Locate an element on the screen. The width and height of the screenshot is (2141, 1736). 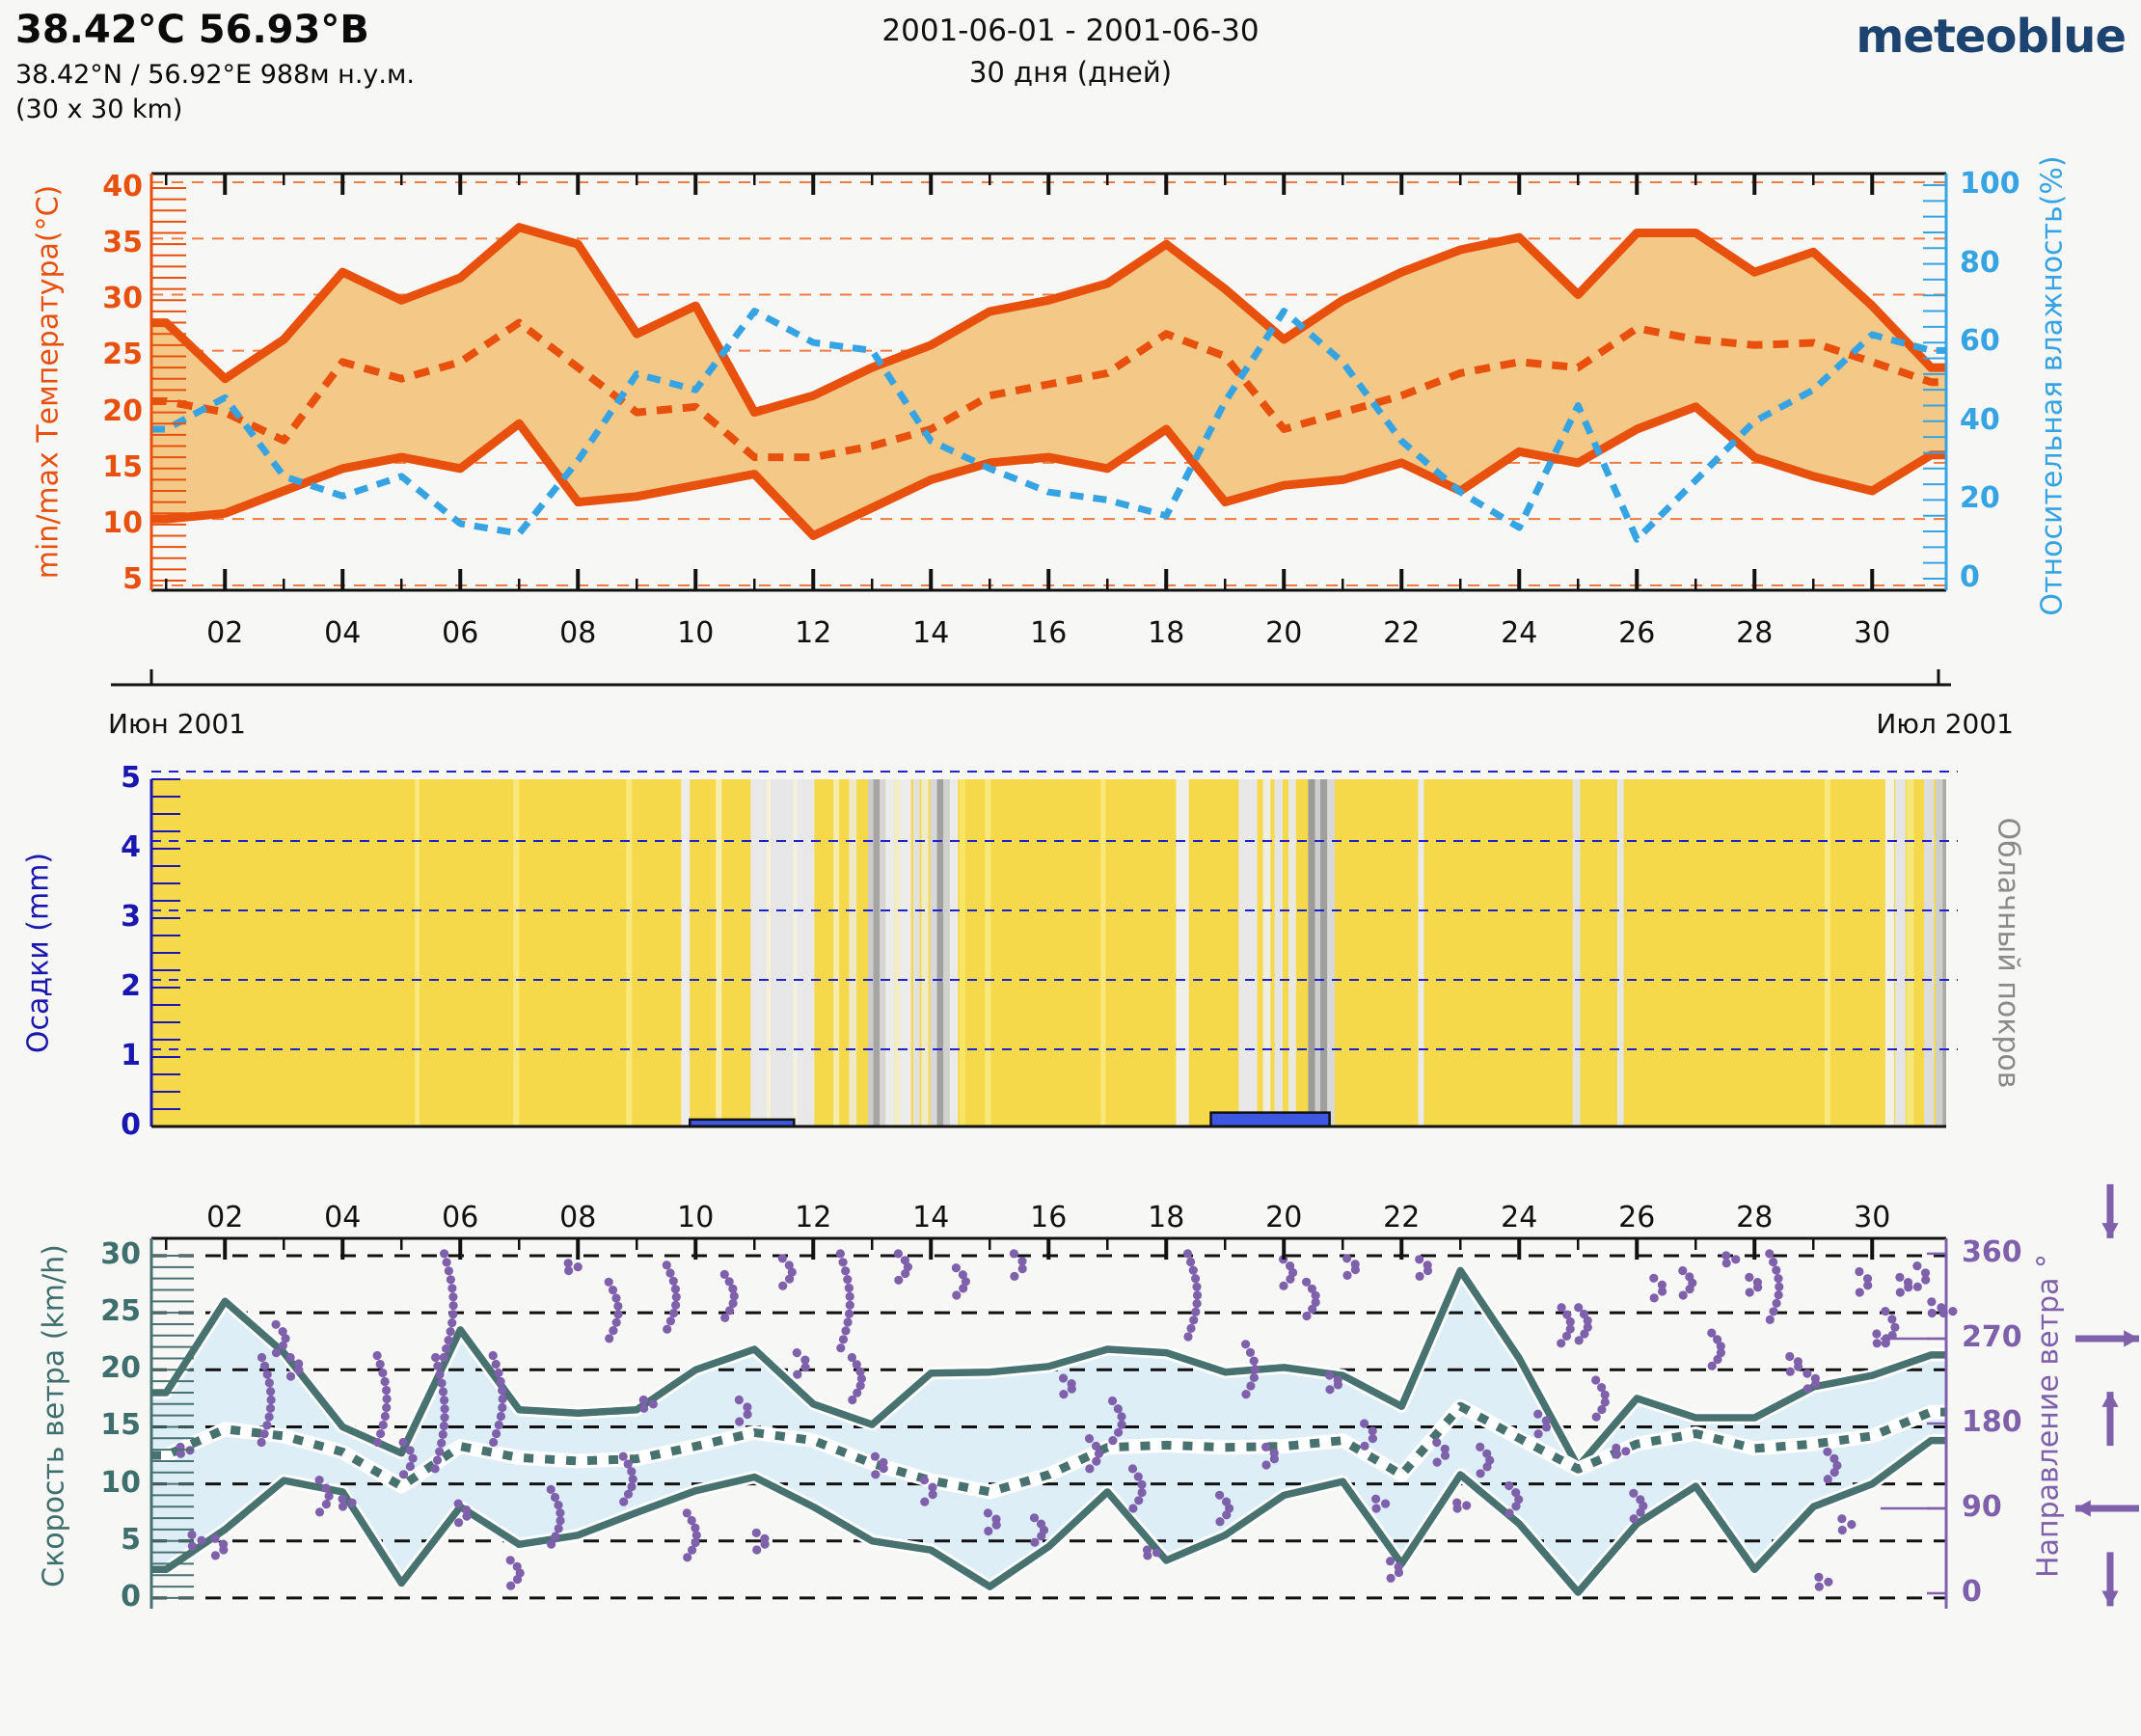
temp-tick-label: 35 is located at coordinates (123, 243).